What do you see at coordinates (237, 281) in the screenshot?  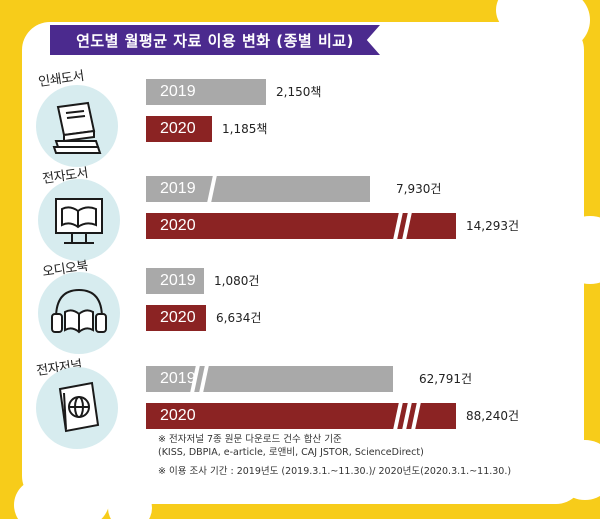 I see `bar-value-label: 1,080건` at bounding box center [237, 281].